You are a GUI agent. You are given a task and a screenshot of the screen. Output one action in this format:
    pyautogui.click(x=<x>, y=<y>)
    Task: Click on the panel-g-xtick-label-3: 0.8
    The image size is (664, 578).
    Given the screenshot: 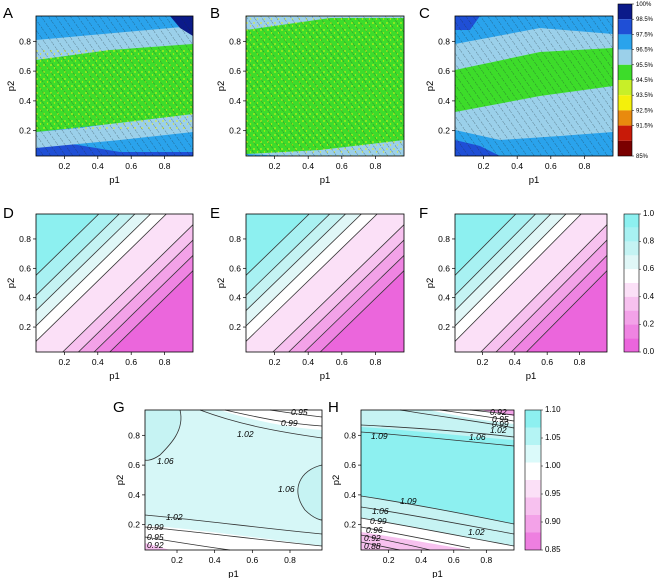 What is the action you would take?
    pyautogui.click(x=290, y=560)
    